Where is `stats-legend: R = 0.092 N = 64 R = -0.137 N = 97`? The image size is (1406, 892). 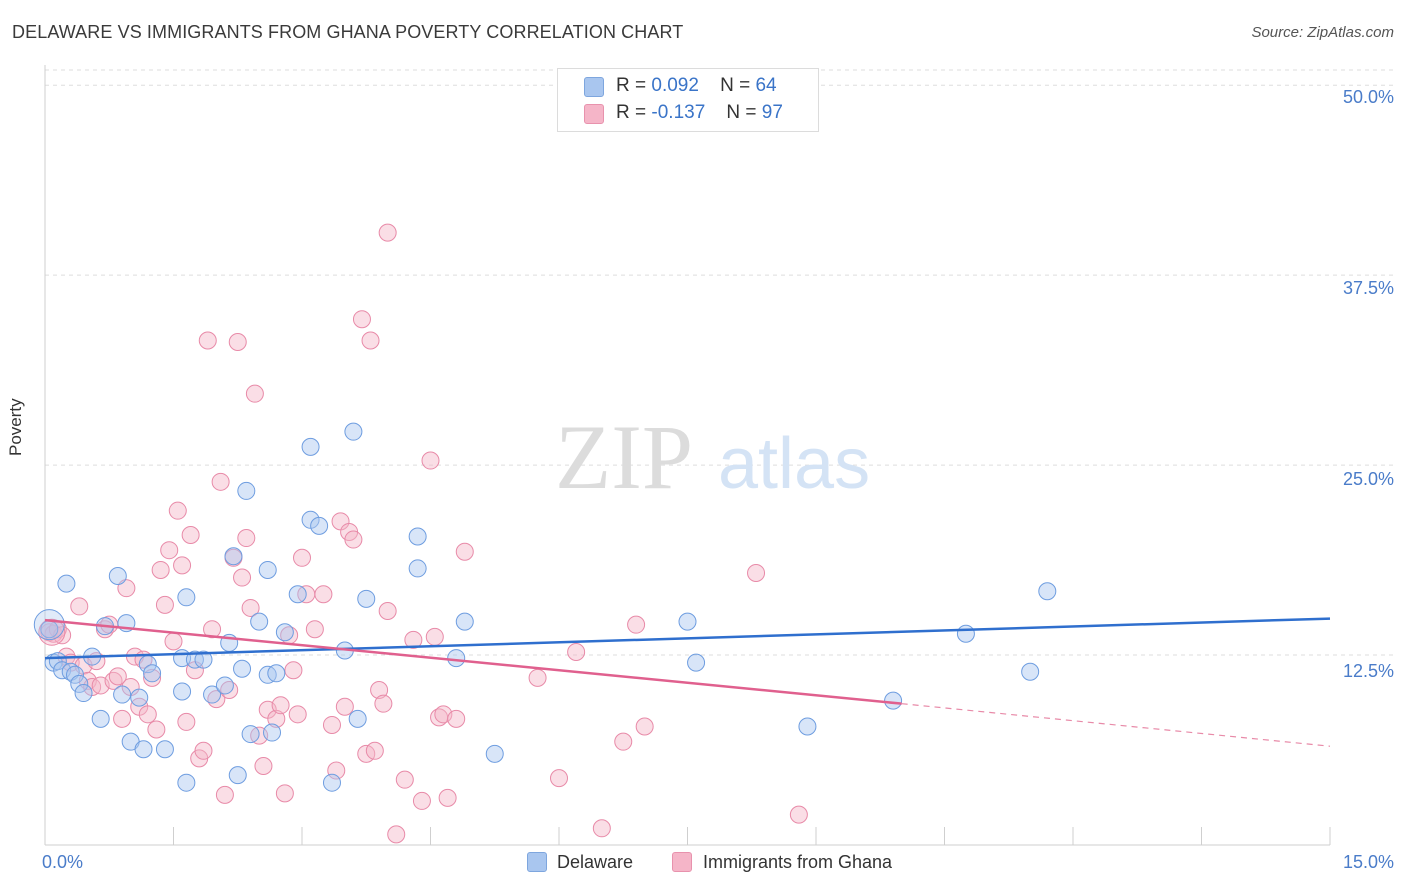 stats-legend: R = 0.092 N = 64 R = -0.137 N = 97 is located at coordinates (688, 100).